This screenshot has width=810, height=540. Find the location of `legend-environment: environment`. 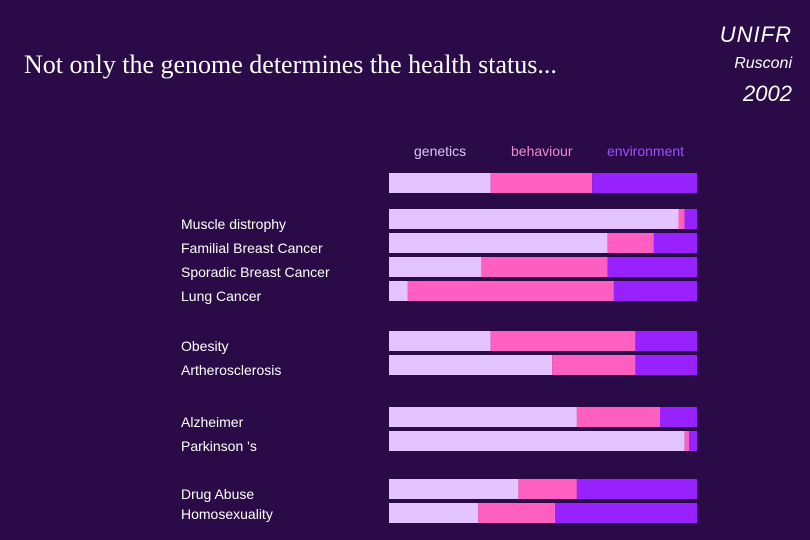

legend-environment: environment is located at coordinates (646, 151).